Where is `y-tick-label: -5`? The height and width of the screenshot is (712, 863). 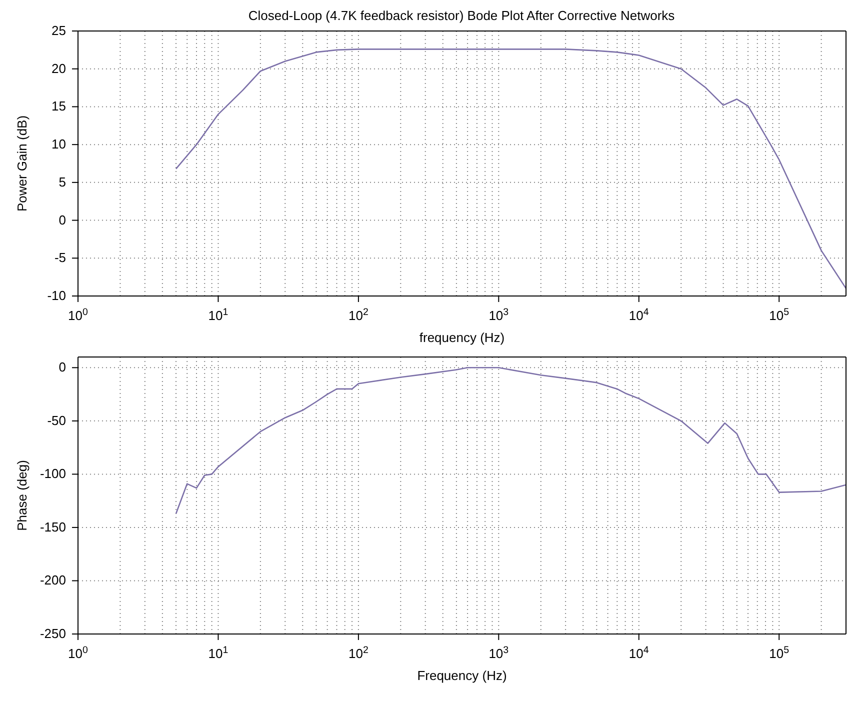 y-tick-label: -5 is located at coordinates (60, 258).